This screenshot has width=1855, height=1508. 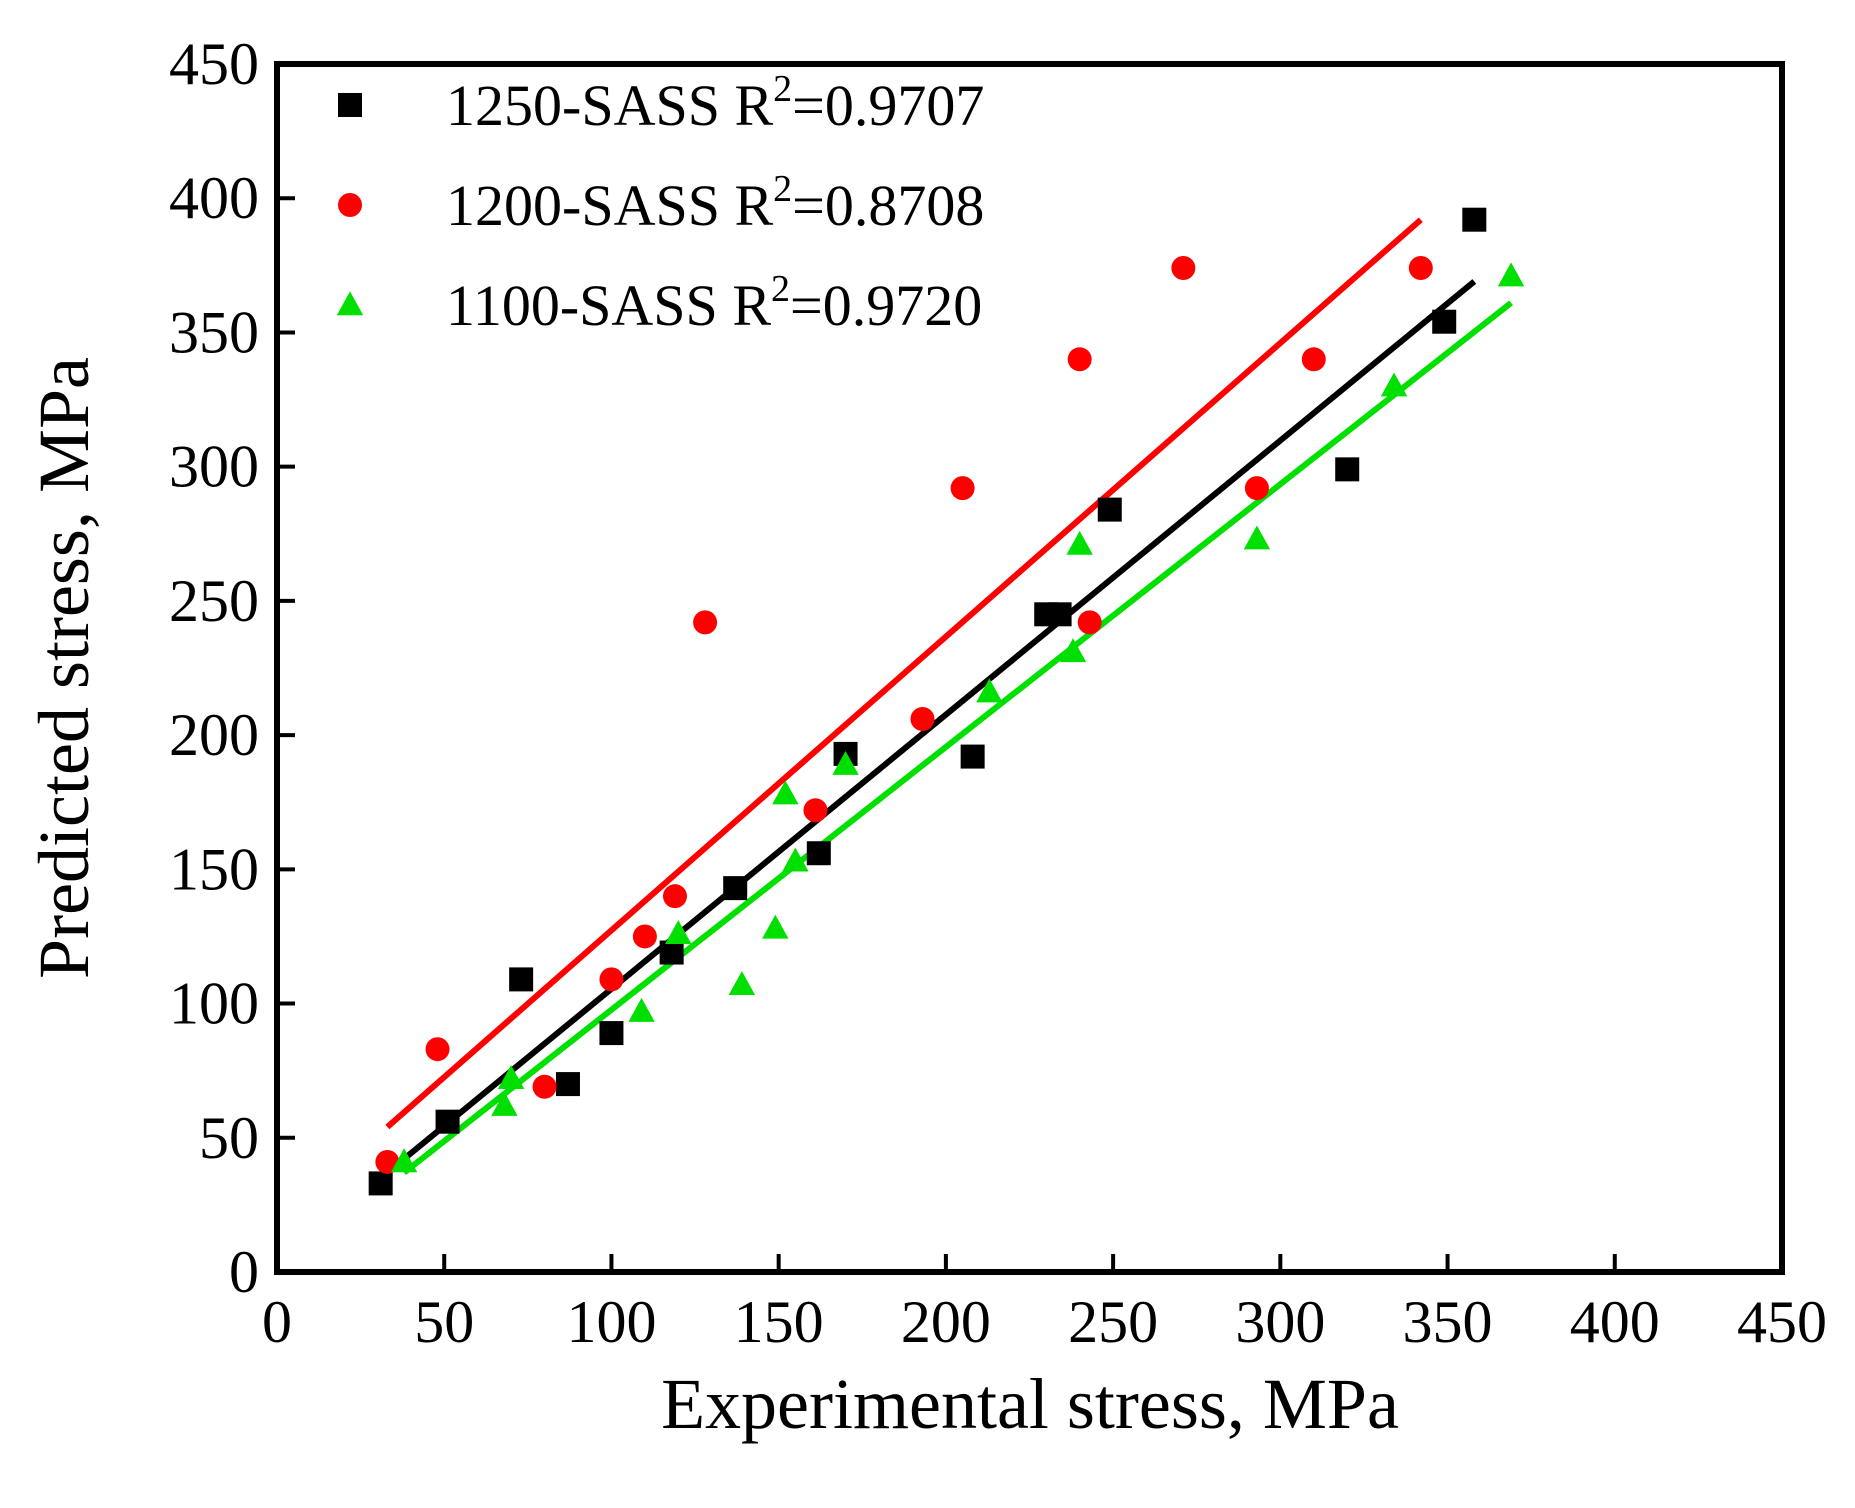 I want to click on legend-r2-value: =0.9720, so click(x=886, y=305).